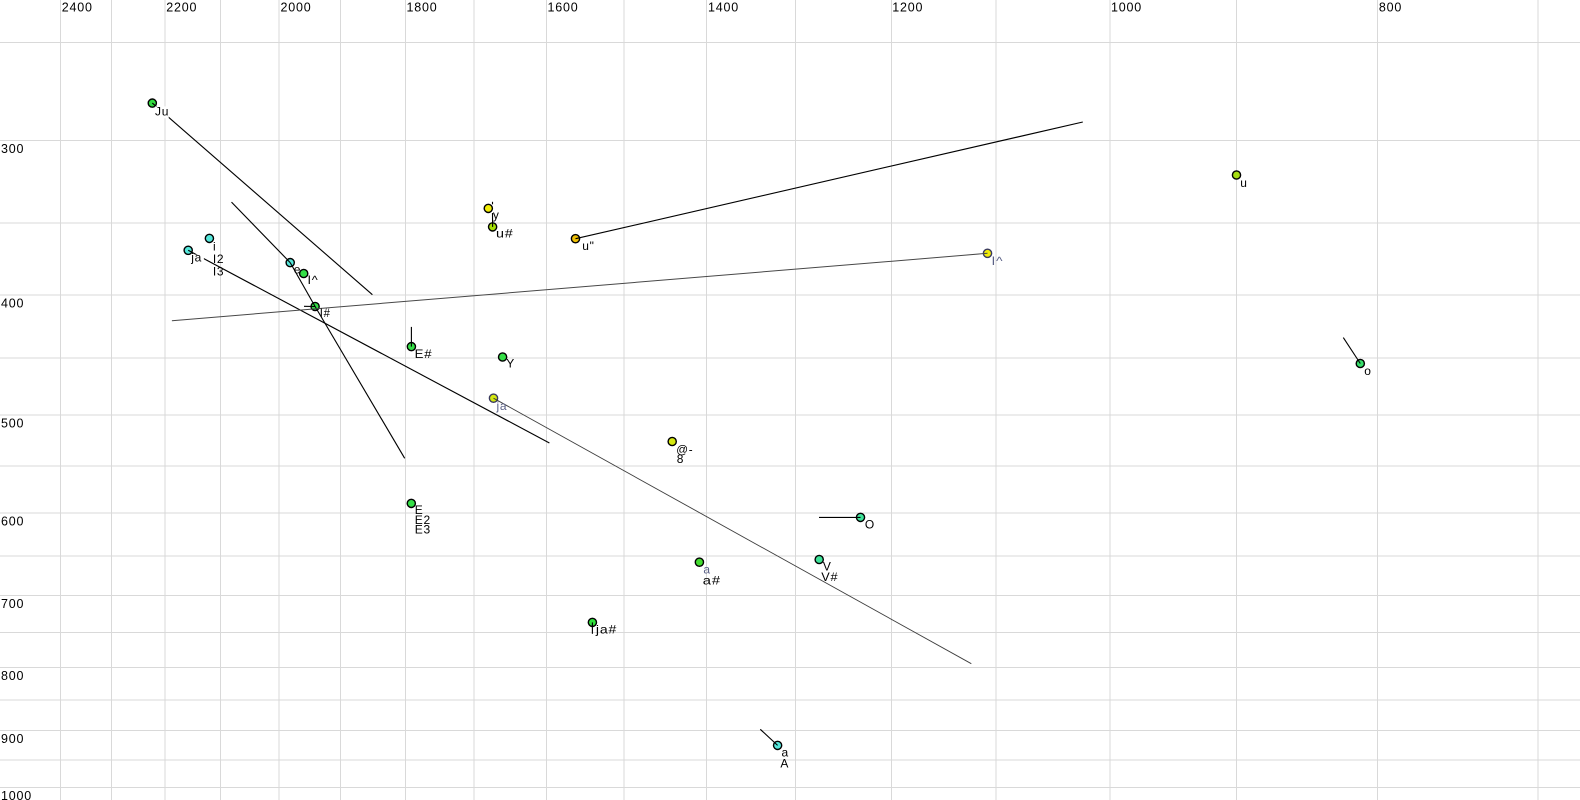 This screenshot has height=800, width=1580. I want to click on svg-text: I3, so click(218, 271).